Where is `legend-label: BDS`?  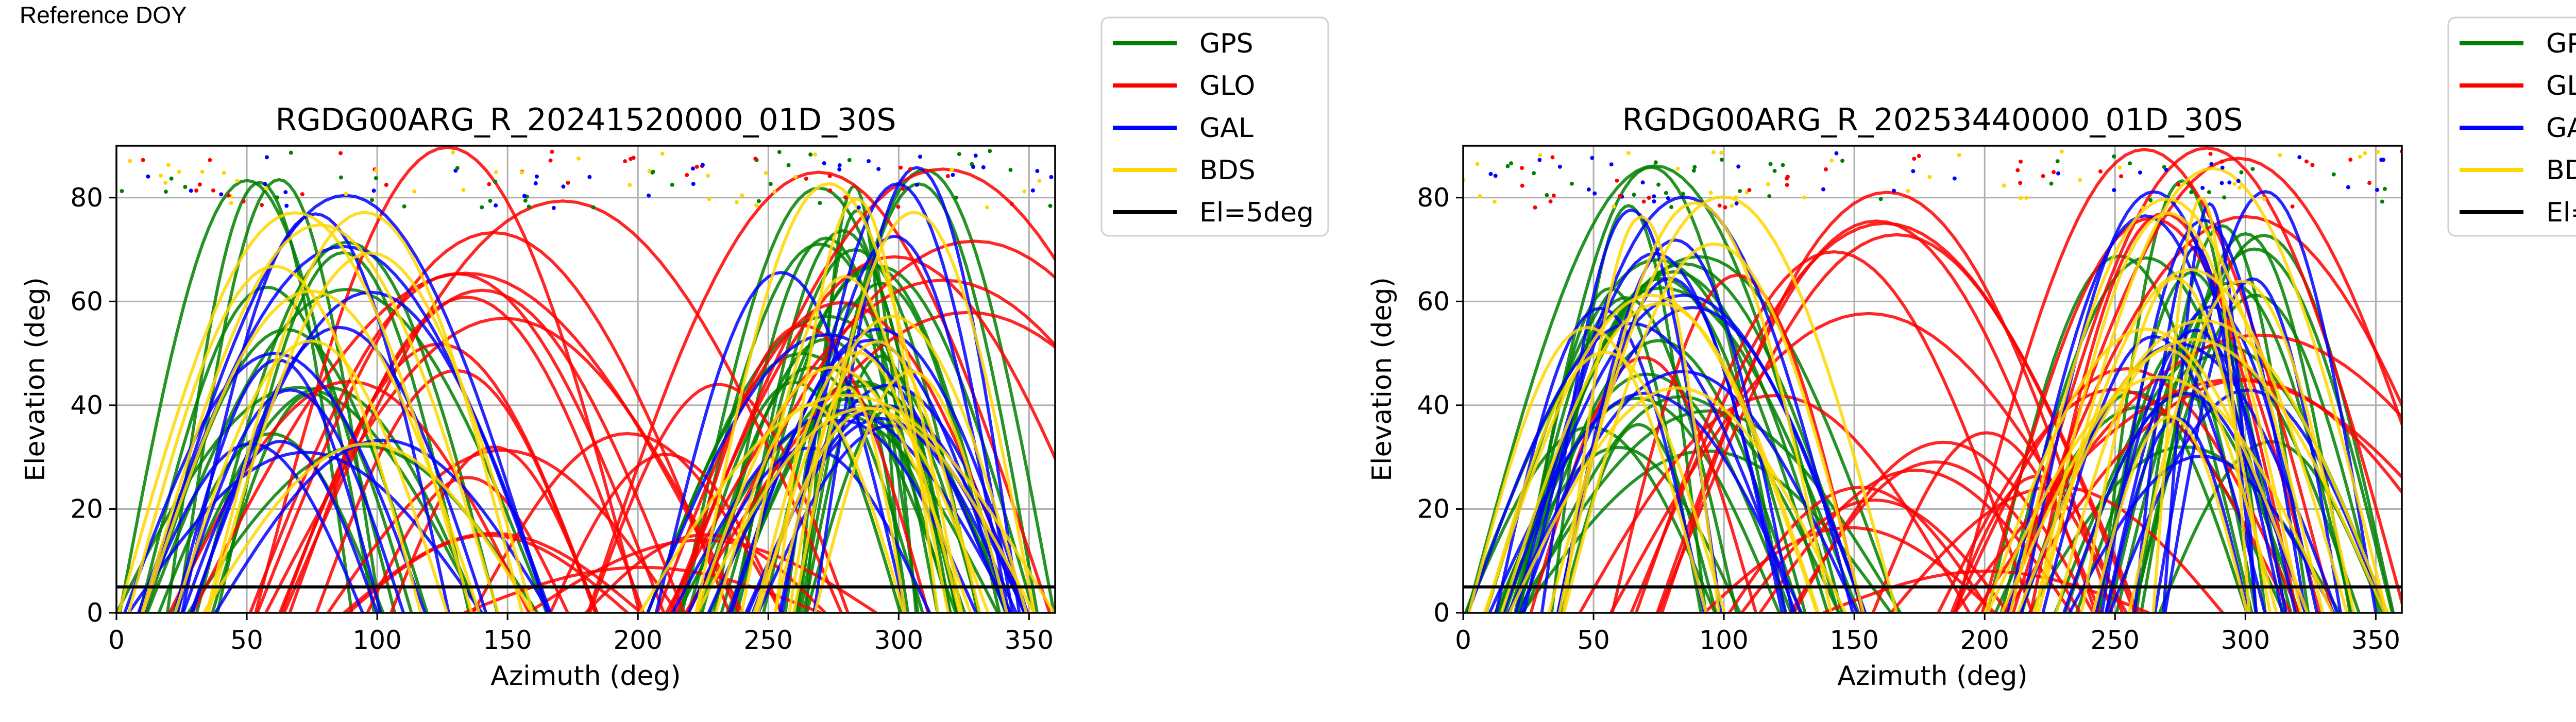
legend-label: BDS is located at coordinates (2561, 170).